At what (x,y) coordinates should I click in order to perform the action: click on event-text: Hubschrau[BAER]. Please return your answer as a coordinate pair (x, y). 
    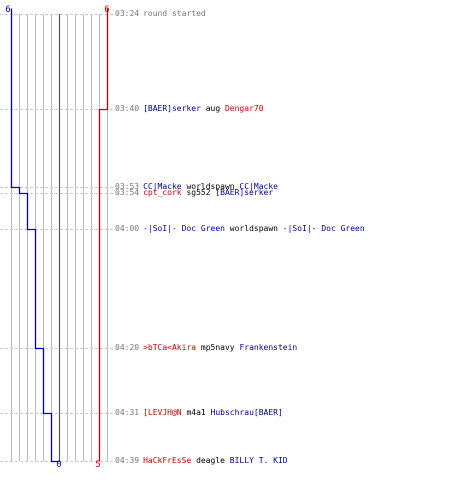
    Looking at the image, I should click on (246, 412).